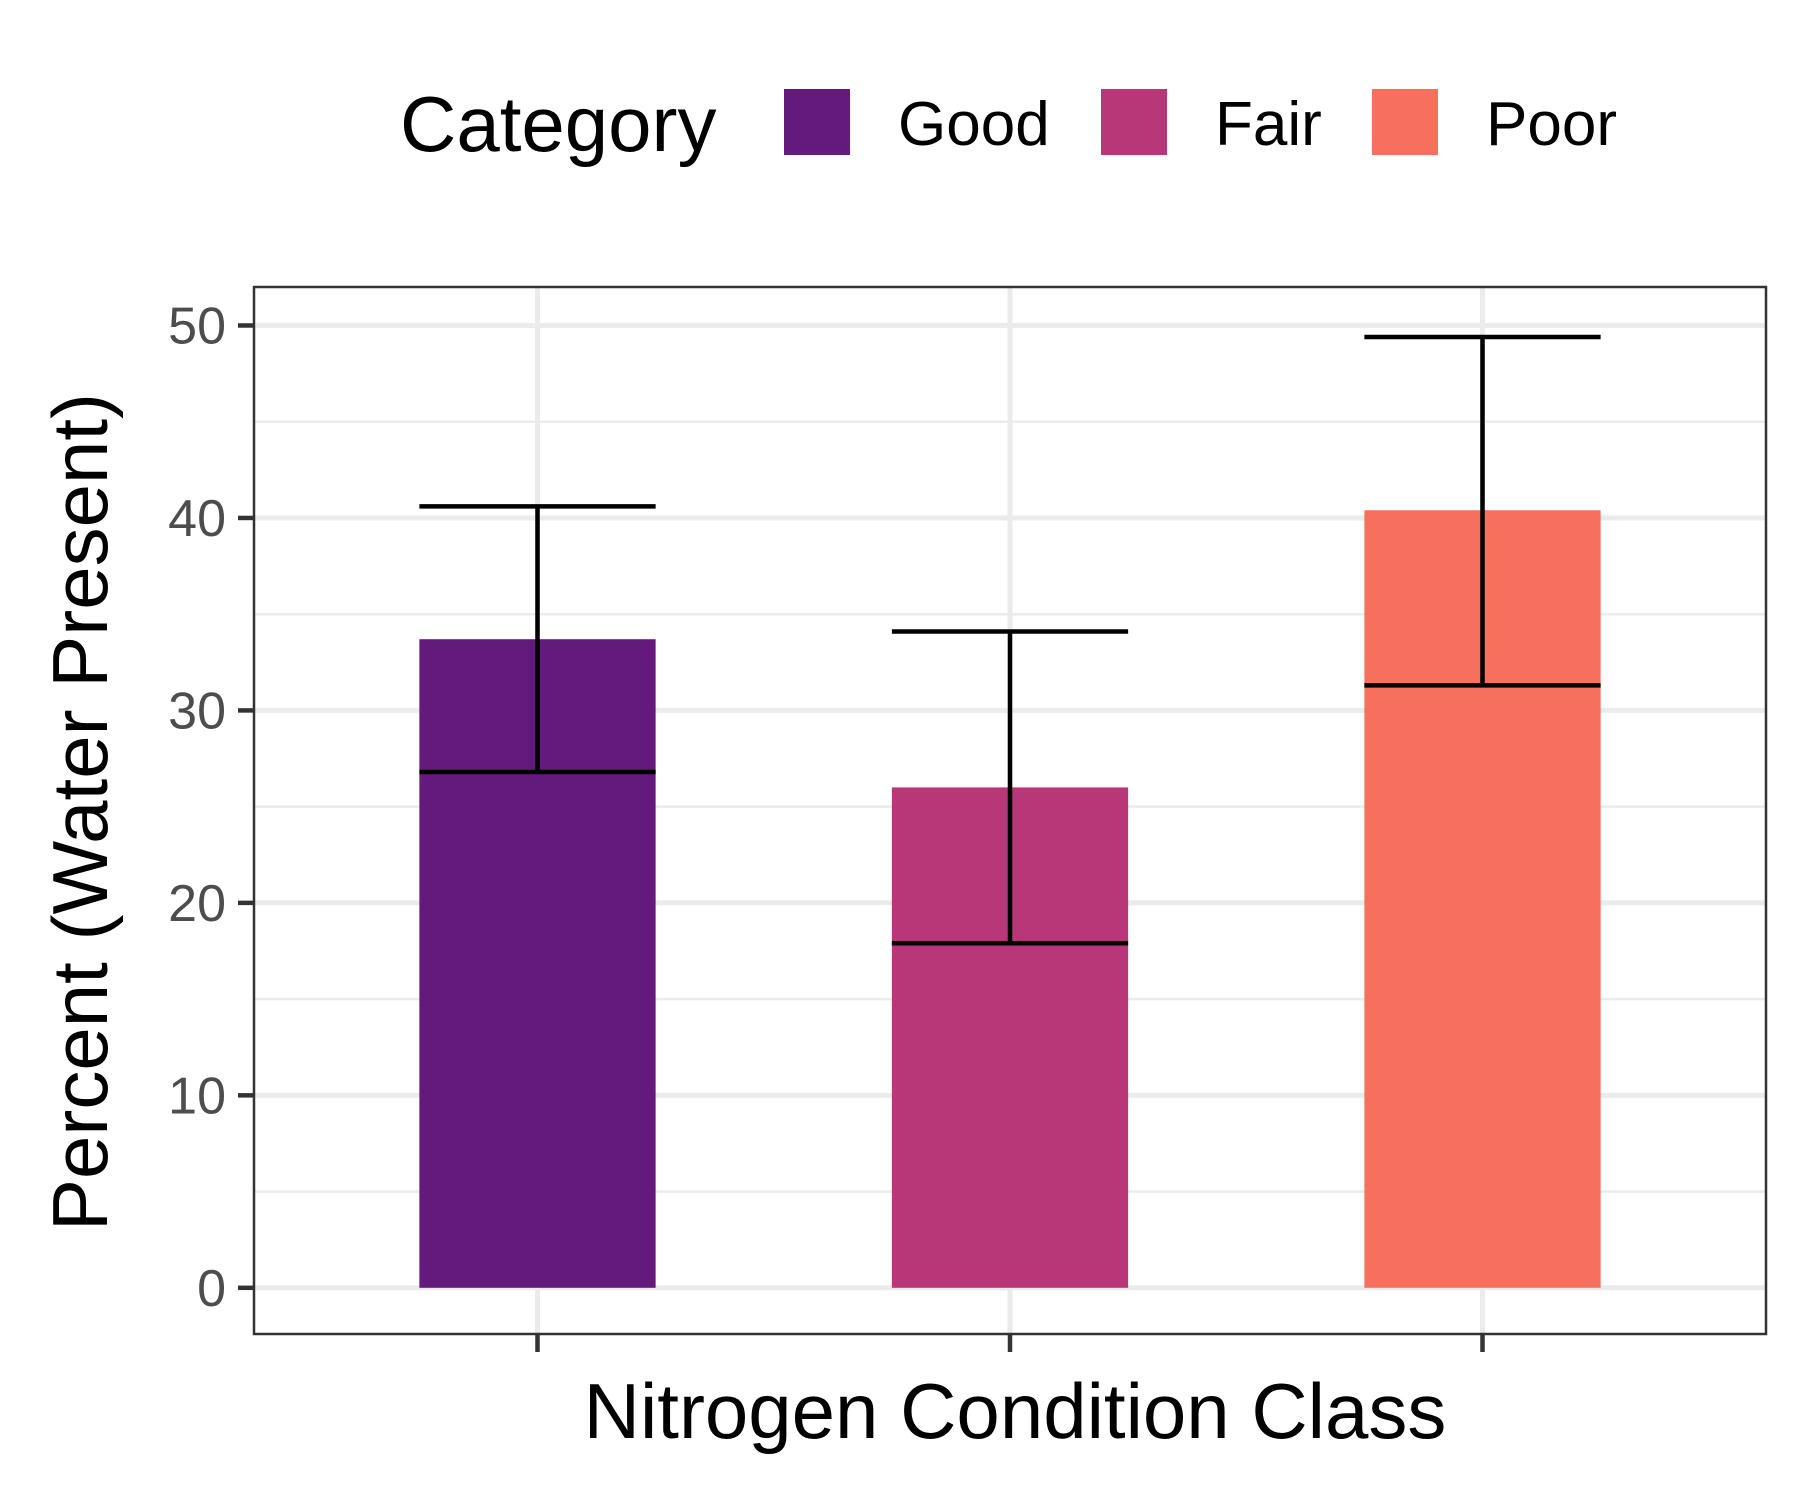 This screenshot has height=1491, width=1809. Describe the element at coordinates (1200, 124) in the screenshot. I see `legend-items: Good Fair Poor` at that location.